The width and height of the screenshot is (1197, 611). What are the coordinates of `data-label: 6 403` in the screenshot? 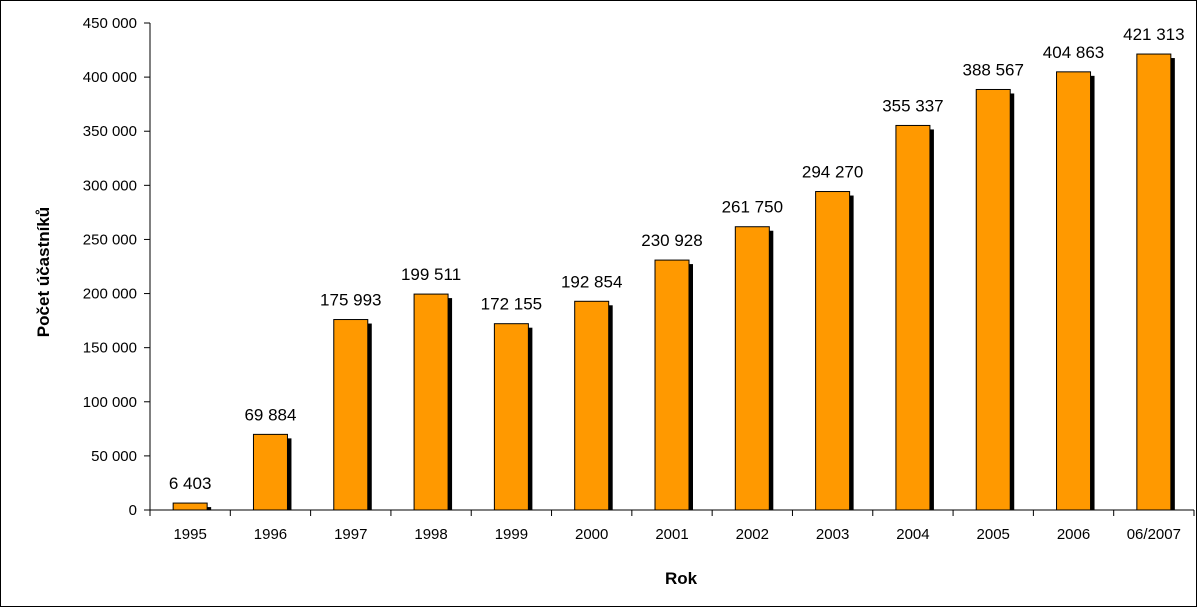 It's located at (190, 483).